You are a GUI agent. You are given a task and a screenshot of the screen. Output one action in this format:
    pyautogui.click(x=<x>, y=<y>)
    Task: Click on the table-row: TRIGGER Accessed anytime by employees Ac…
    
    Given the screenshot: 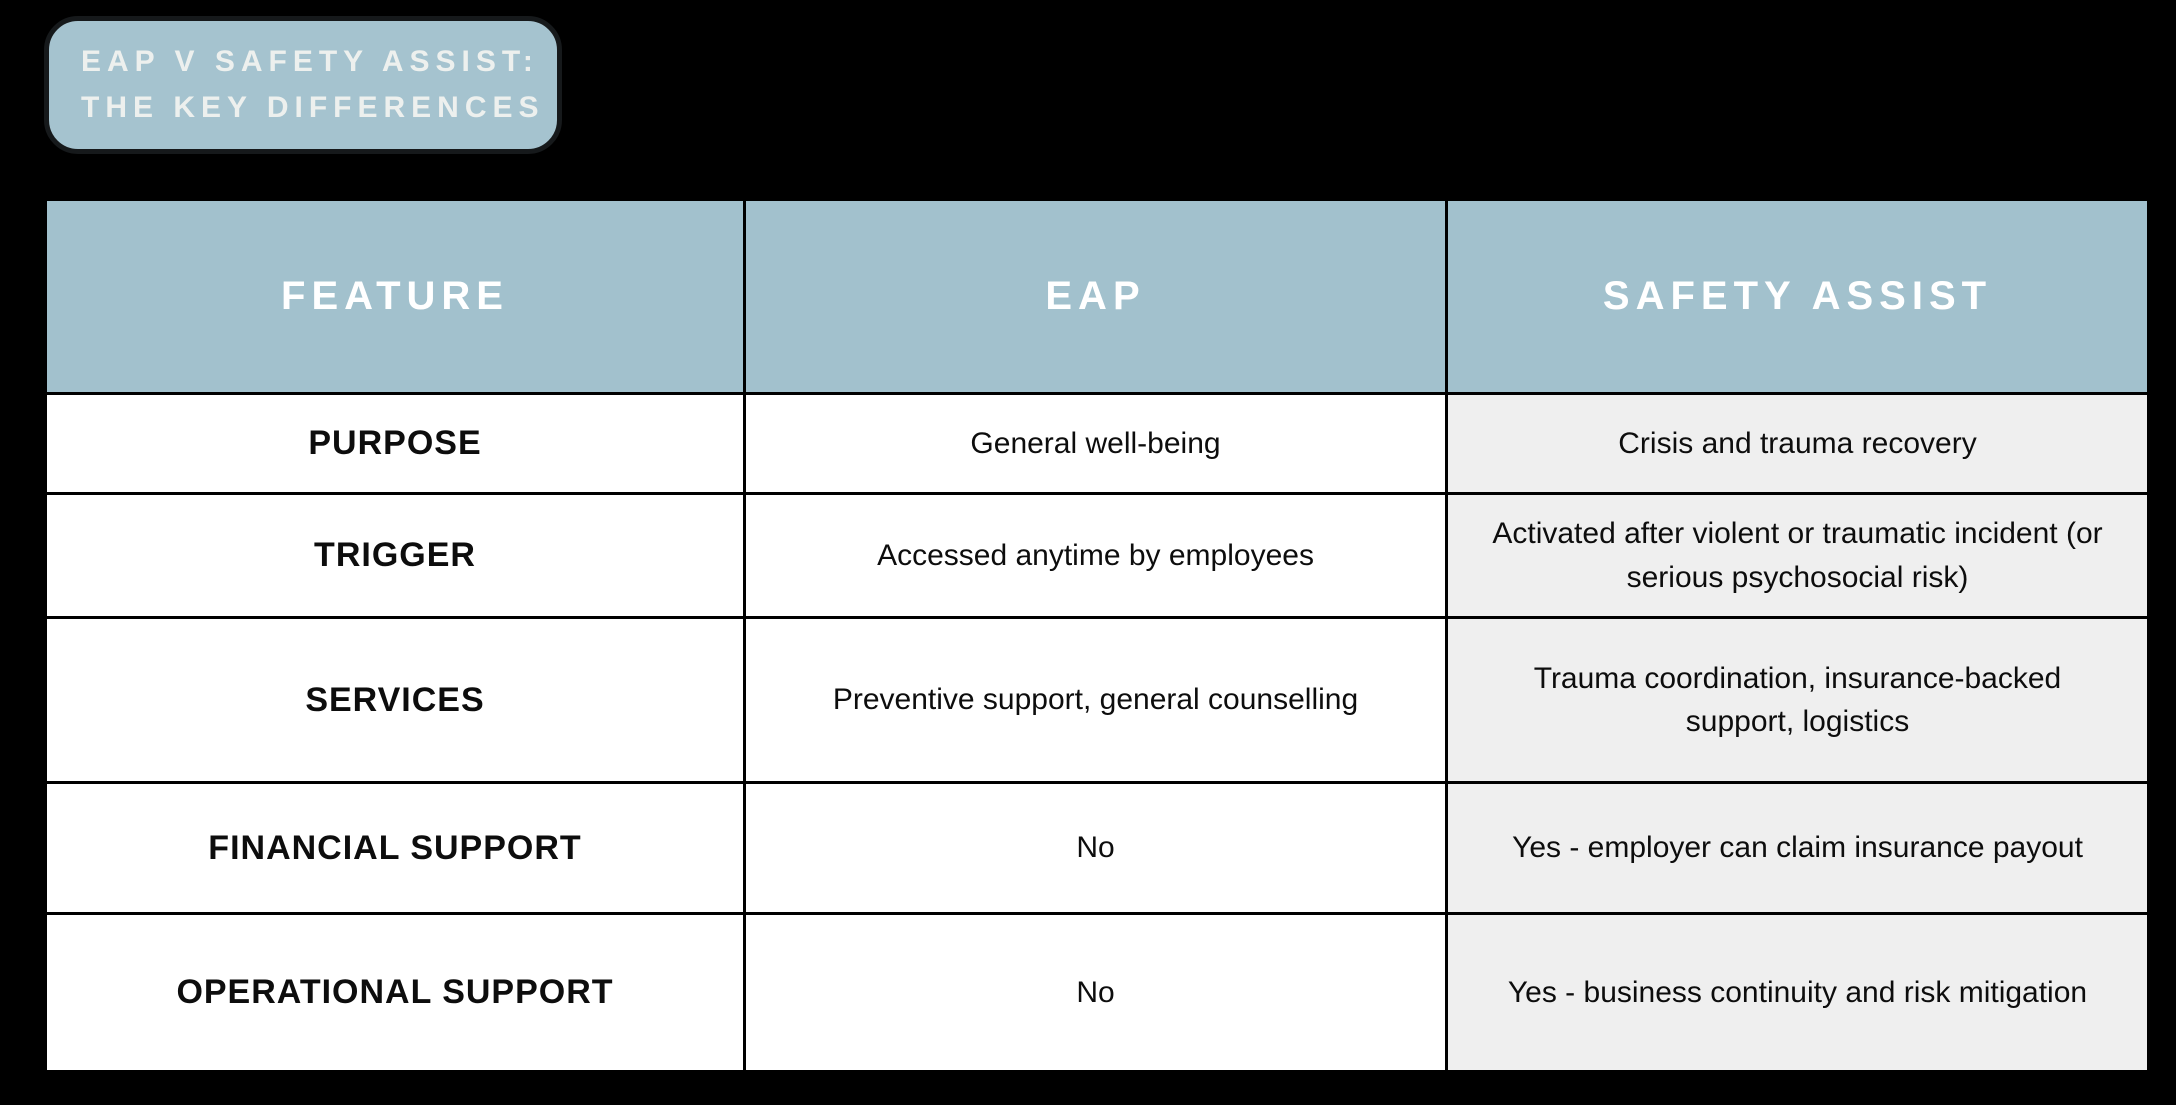 What is the action you would take?
    pyautogui.click(x=1097, y=555)
    